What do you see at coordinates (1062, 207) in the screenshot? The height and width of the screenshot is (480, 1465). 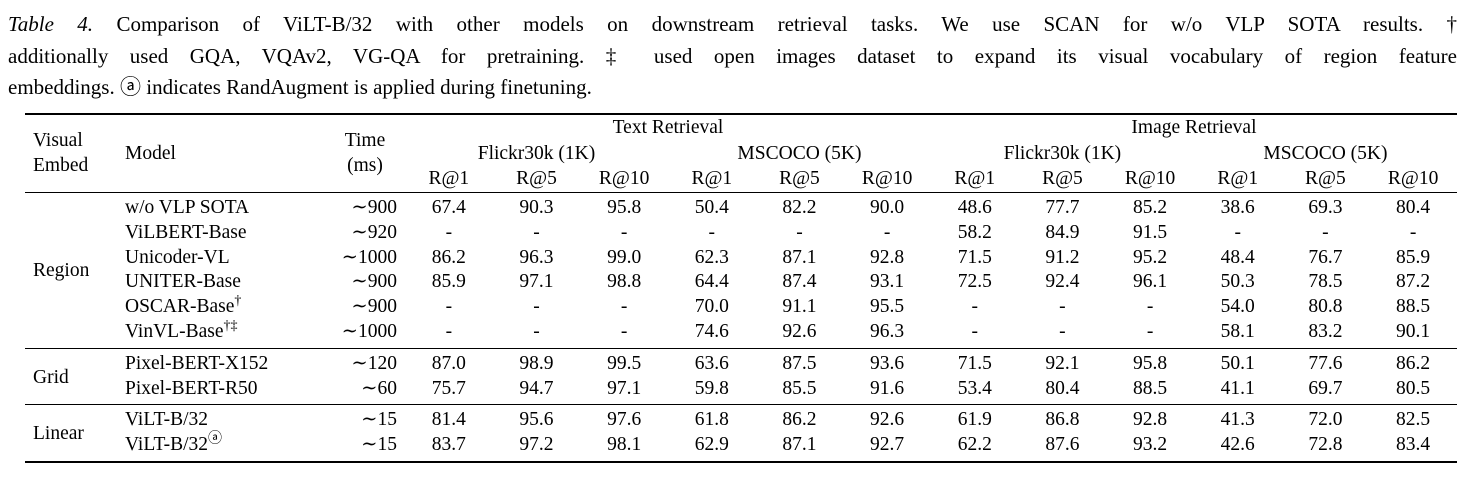 I see `metric-value: 77.7` at bounding box center [1062, 207].